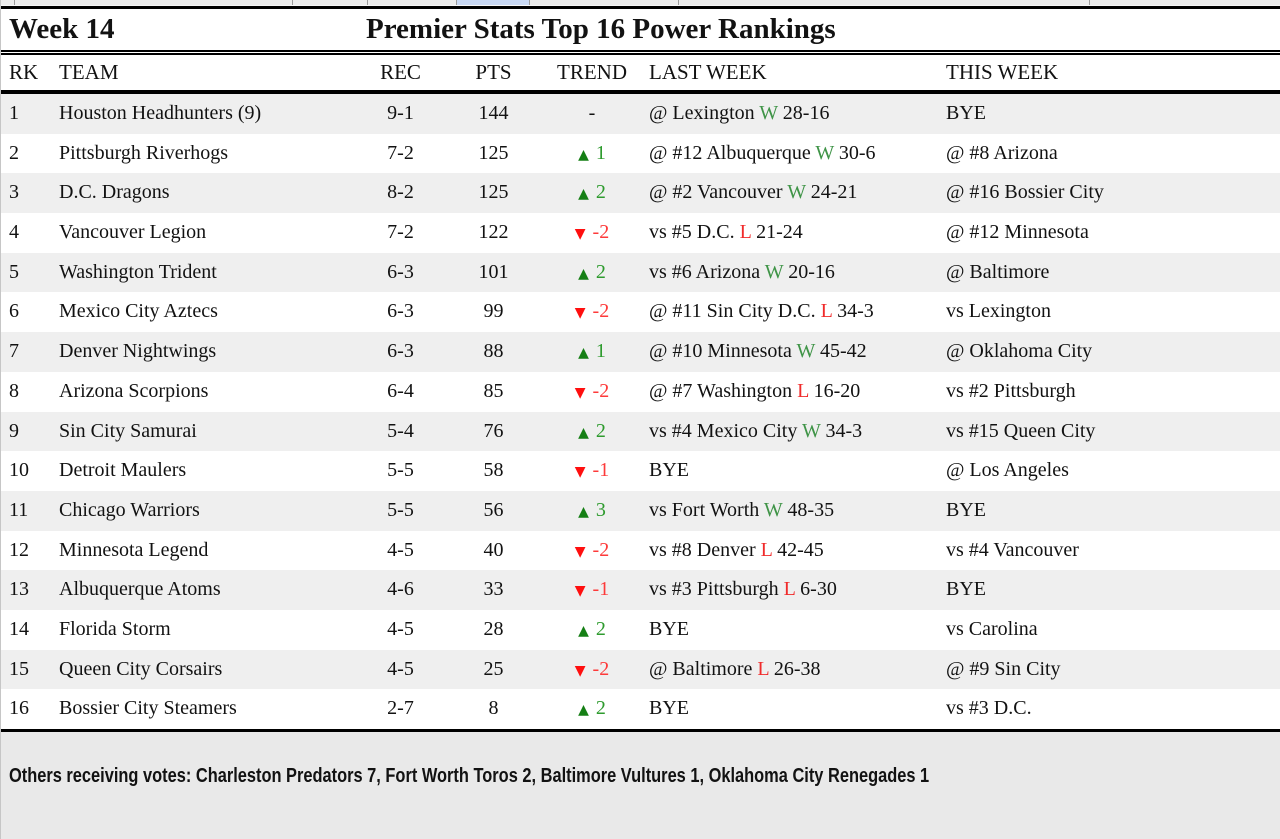  Describe the element at coordinates (493, 72) in the screenshot. I see `column-header-pts: PTS` at that location.